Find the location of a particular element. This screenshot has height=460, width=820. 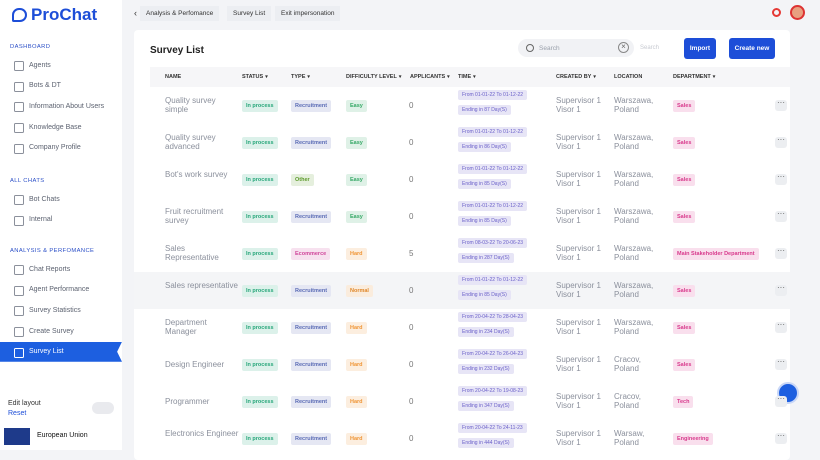

reset-link: Reset is located at coordinates (17, 413).